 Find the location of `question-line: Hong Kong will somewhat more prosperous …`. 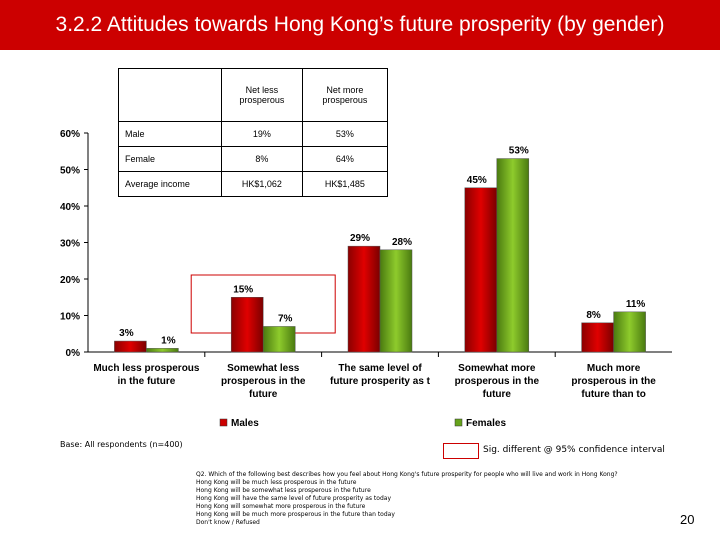

question-line: Hong Kong will somewhat more prosperous … is located at coordinates (281, 506).